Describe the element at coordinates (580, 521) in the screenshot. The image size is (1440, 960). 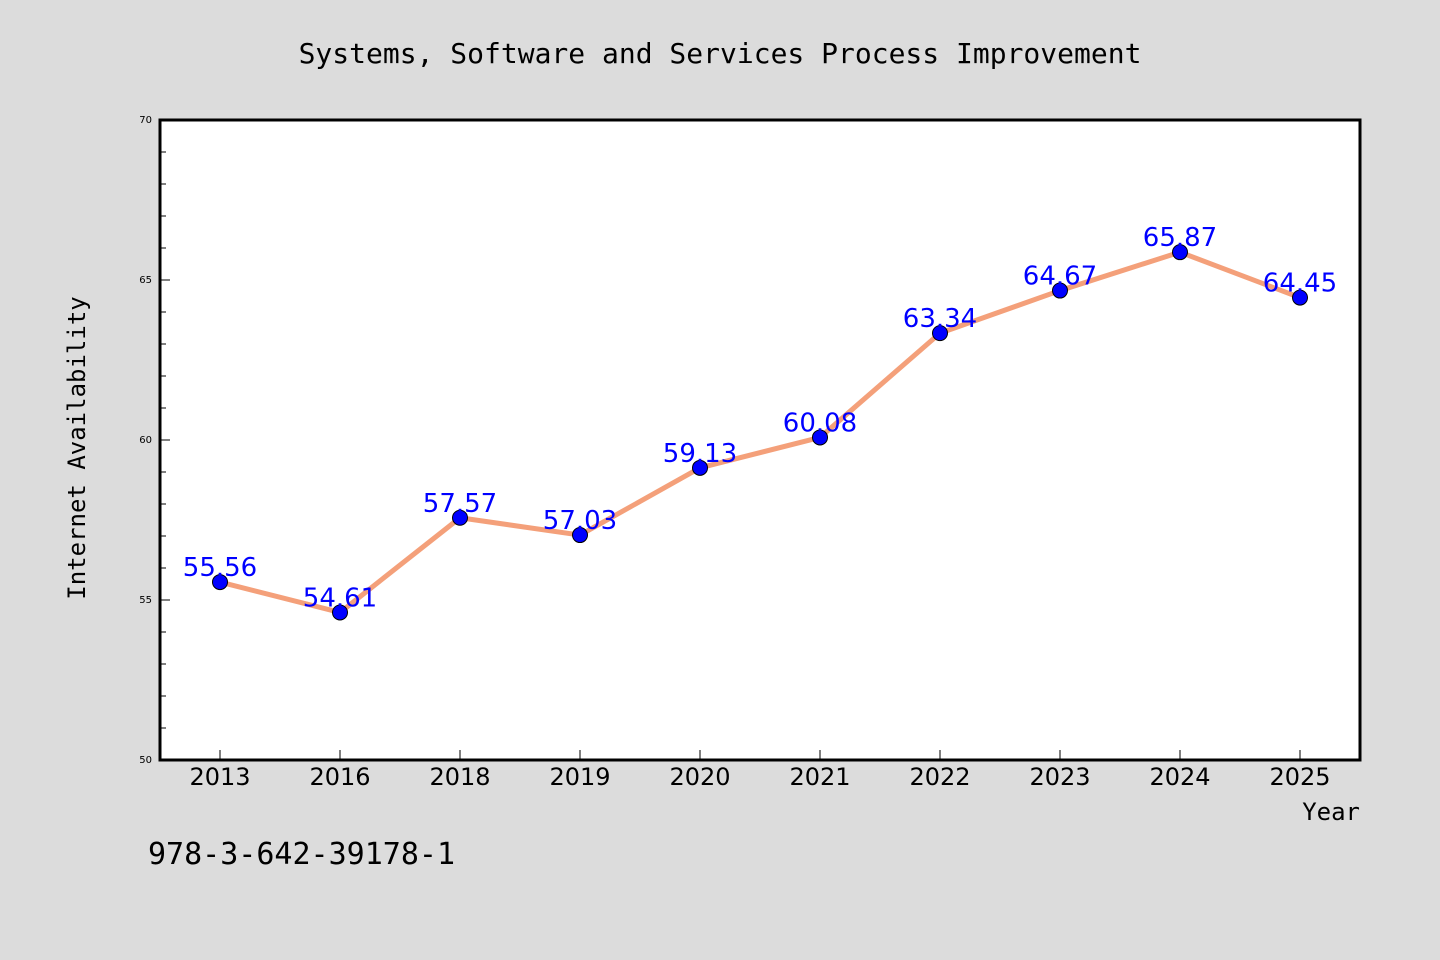
I see `data-label: 57.03` at that location.